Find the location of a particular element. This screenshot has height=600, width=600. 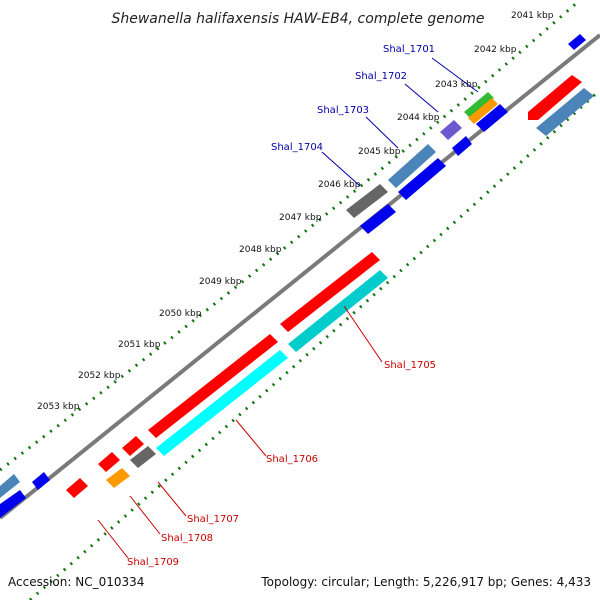

kbp-label: 2042 kbp is located at coordinates (495, 50).